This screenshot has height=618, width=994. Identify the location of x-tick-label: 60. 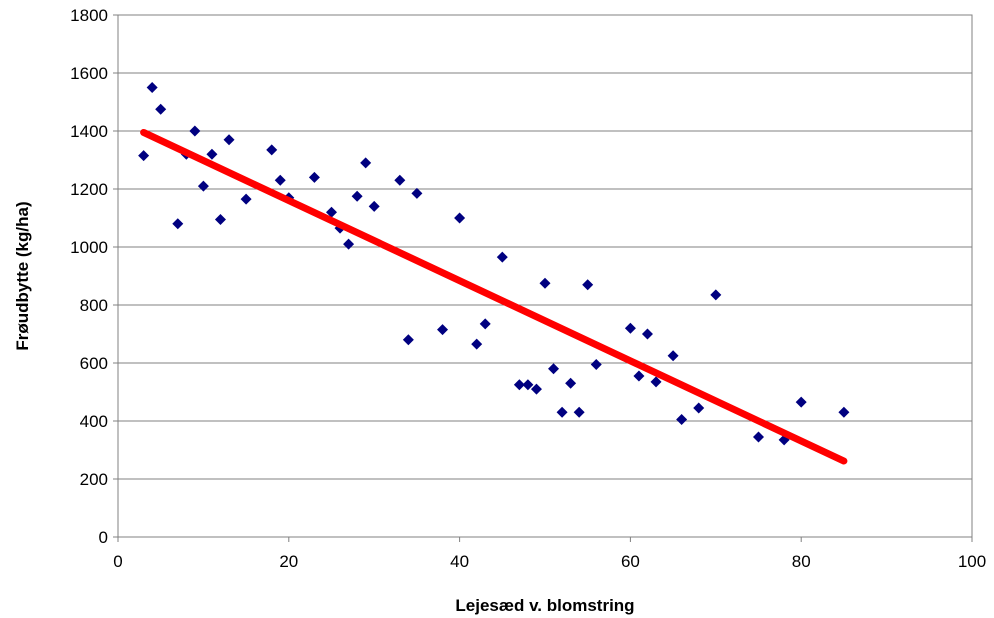
(630, 561).